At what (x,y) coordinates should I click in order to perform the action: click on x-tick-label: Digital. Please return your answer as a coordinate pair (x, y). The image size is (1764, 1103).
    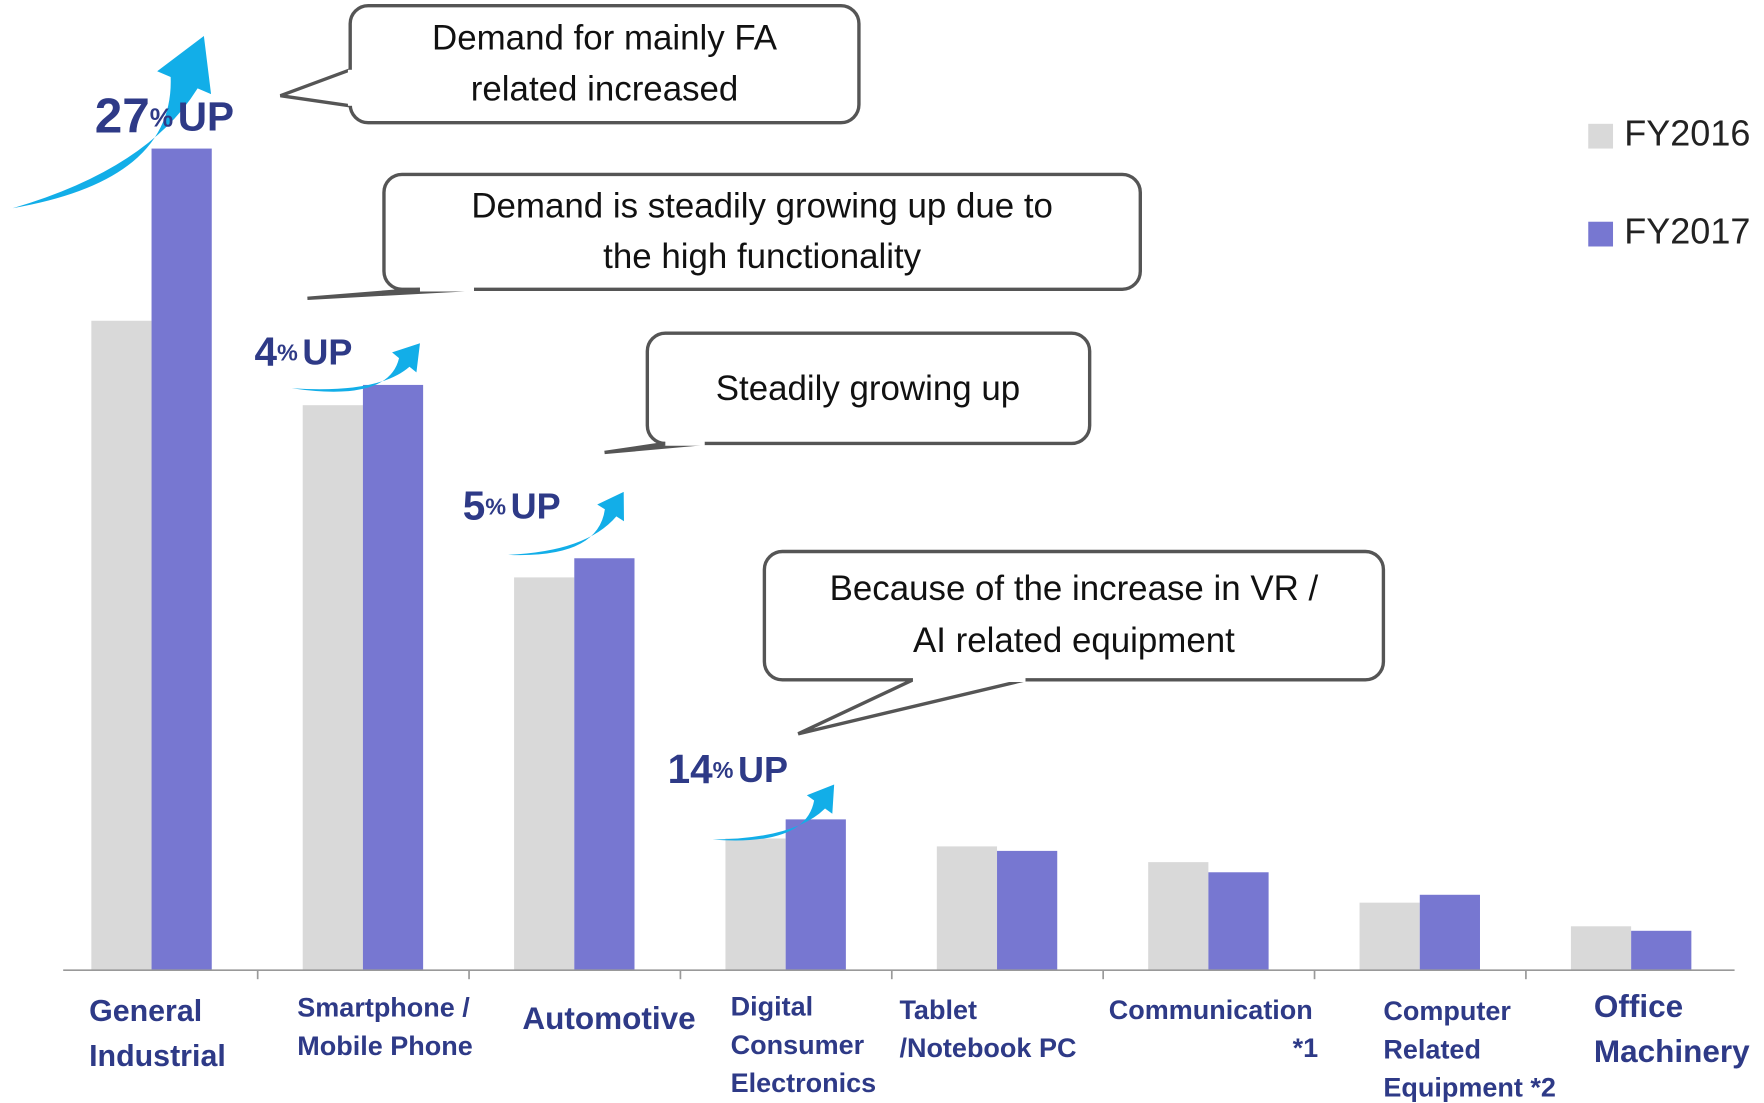
    Looking at the image, I should click on (772, 1007).